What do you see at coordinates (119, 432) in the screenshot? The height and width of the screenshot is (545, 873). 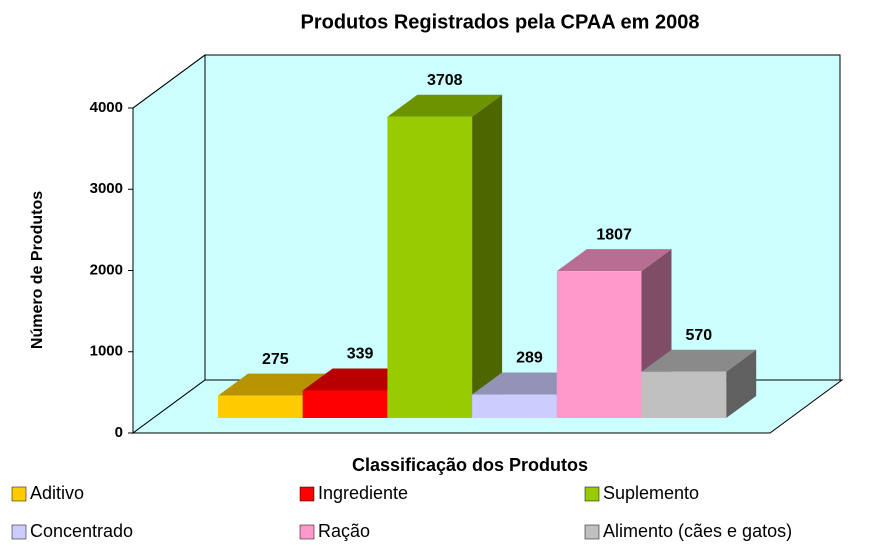 I see `y-tick-label: 0` at bounding box center [119, 432].